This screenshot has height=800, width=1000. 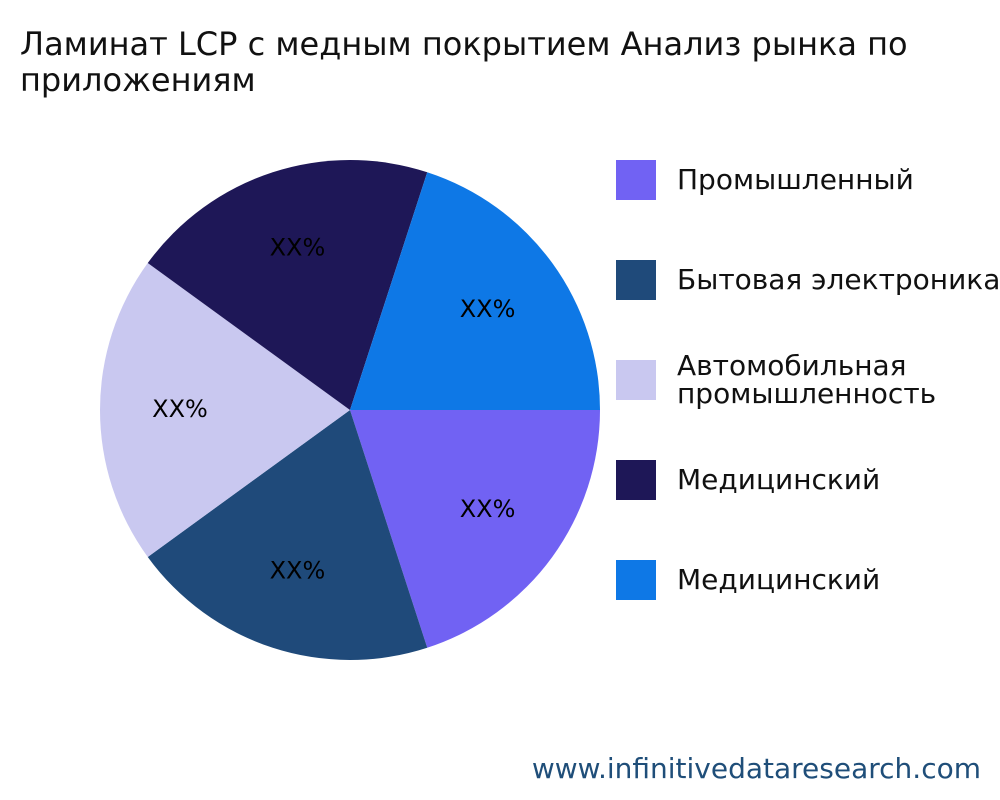 I want to click on legend-label-4: Медицинский, so click(x=779, y=579).